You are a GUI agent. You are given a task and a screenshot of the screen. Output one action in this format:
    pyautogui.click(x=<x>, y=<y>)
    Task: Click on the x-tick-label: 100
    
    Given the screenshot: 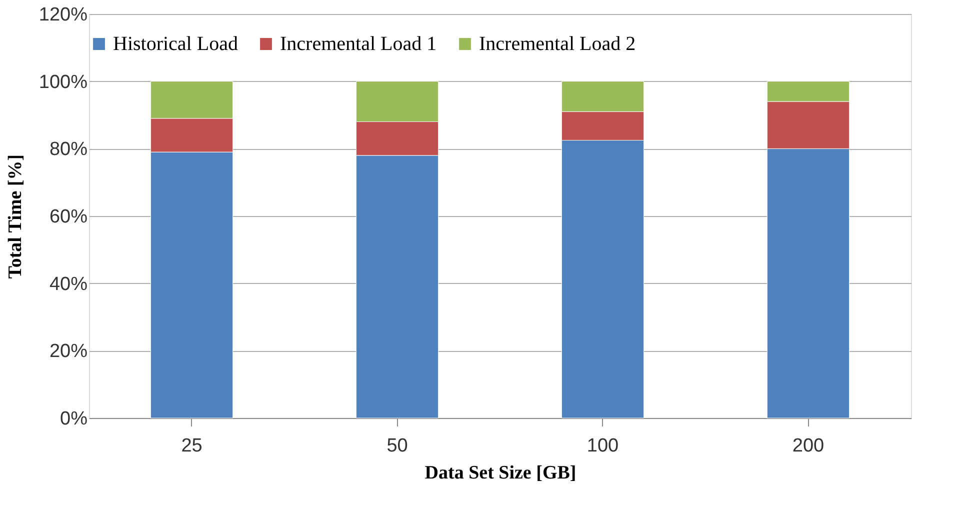 What is the action you would take?
    pyautogui.click(x=602, y=446)
    